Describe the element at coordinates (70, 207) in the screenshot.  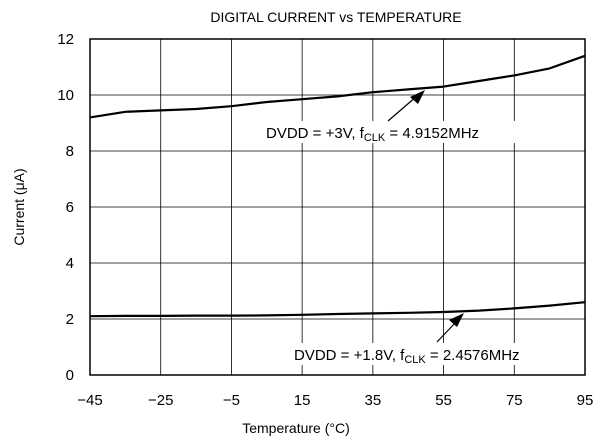
I see `y-tick-label: 6` at that location.